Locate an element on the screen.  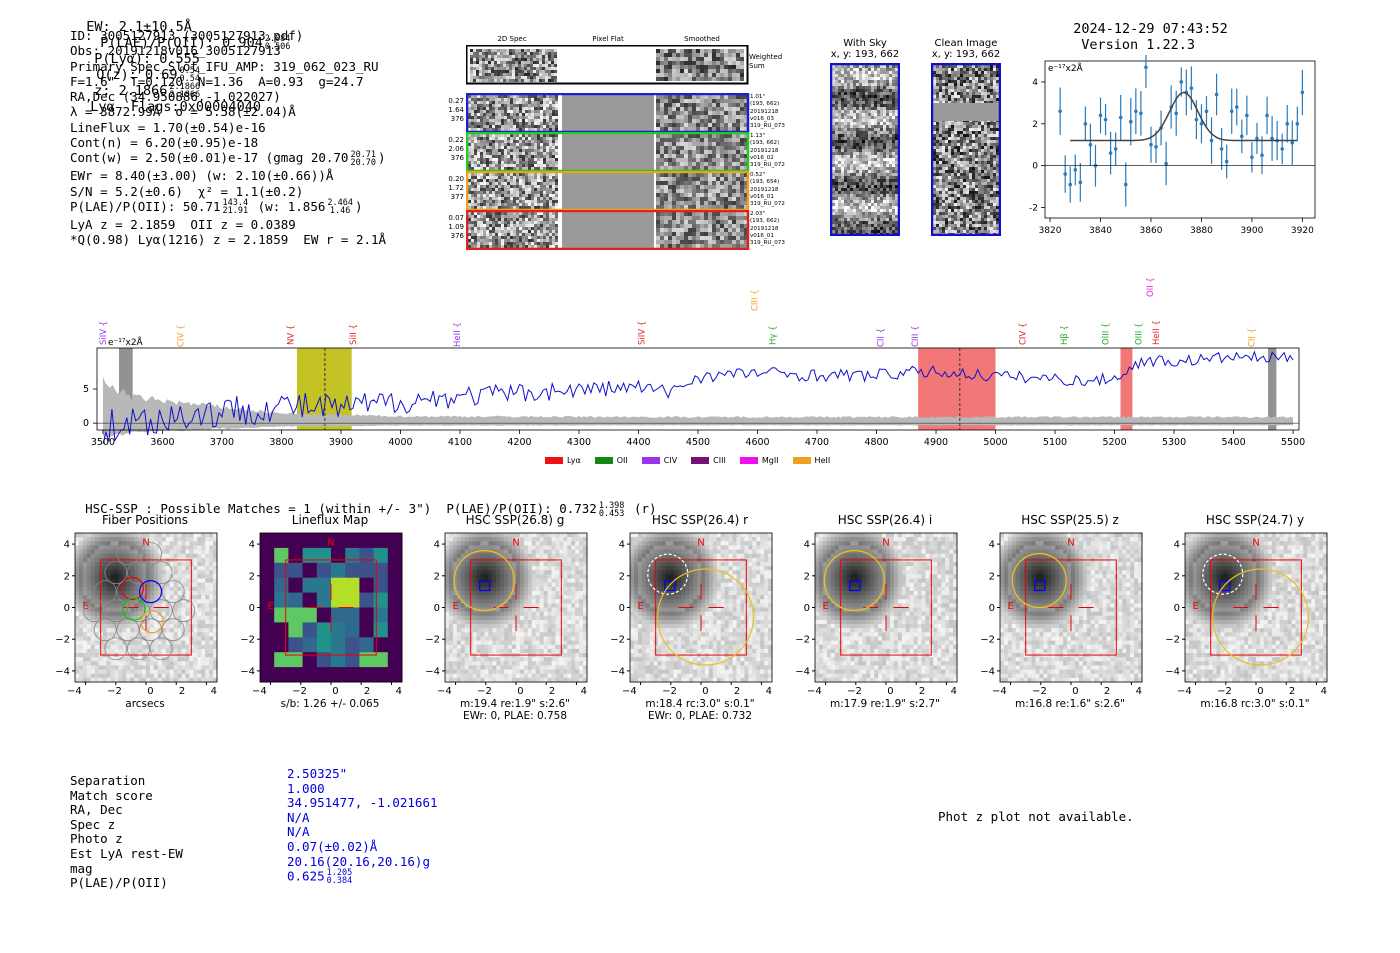
aperture-circle is located at coordinates (484, 580).